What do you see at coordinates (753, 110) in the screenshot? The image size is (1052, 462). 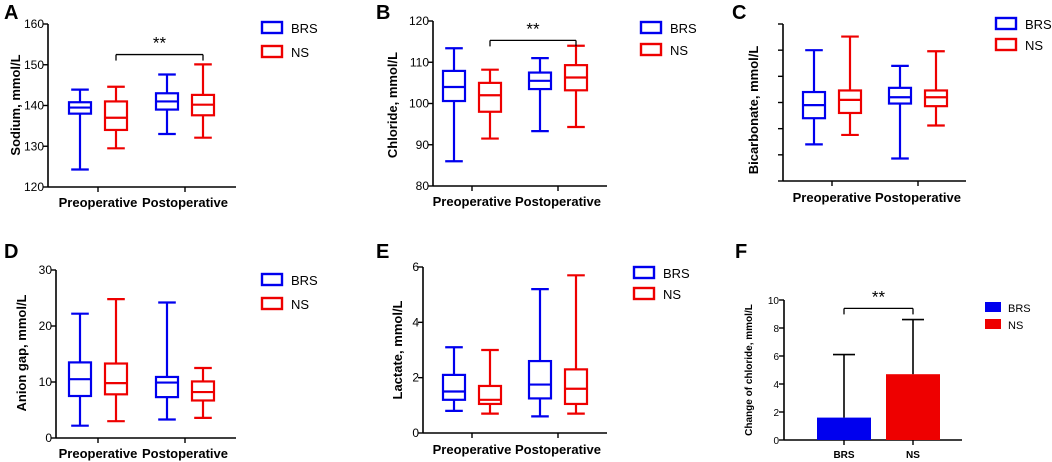 I see `y-axis-title: Bicarbonate, mmol/L` at bounding box center [753, 110].